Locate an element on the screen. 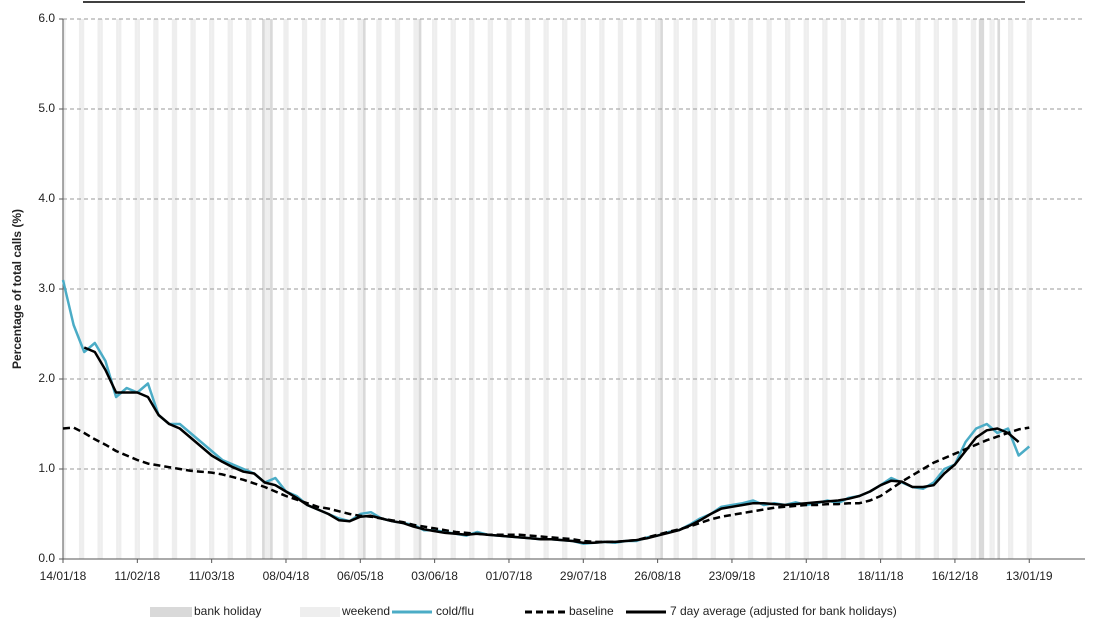 Image resolution: width=1095 pixels, height=628 pixels. x-tick-label: 26/08/18 is located at coordinates (657, 576).